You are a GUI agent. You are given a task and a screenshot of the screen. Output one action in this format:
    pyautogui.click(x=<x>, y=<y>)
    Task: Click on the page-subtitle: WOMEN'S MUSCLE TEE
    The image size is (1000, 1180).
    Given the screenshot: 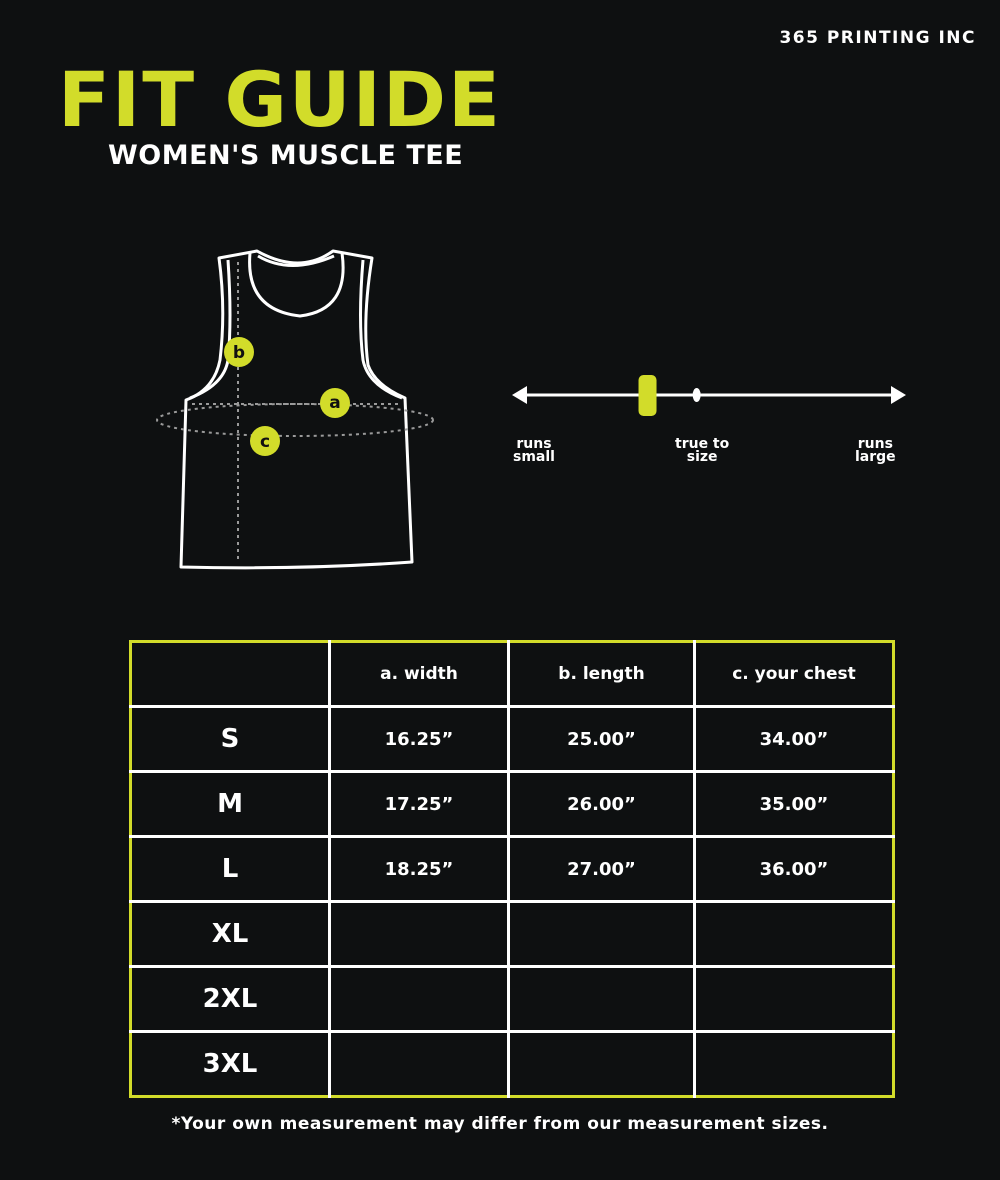 What is the action you would take?
    pyautogui.click(x=286, y=155)
    